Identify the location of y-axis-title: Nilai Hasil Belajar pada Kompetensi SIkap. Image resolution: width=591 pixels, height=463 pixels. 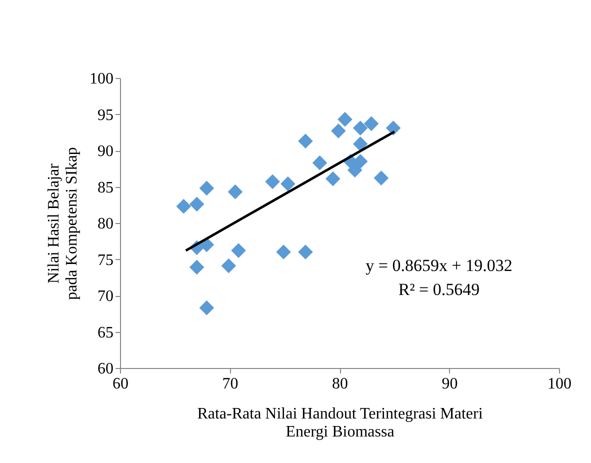
(63, 223).